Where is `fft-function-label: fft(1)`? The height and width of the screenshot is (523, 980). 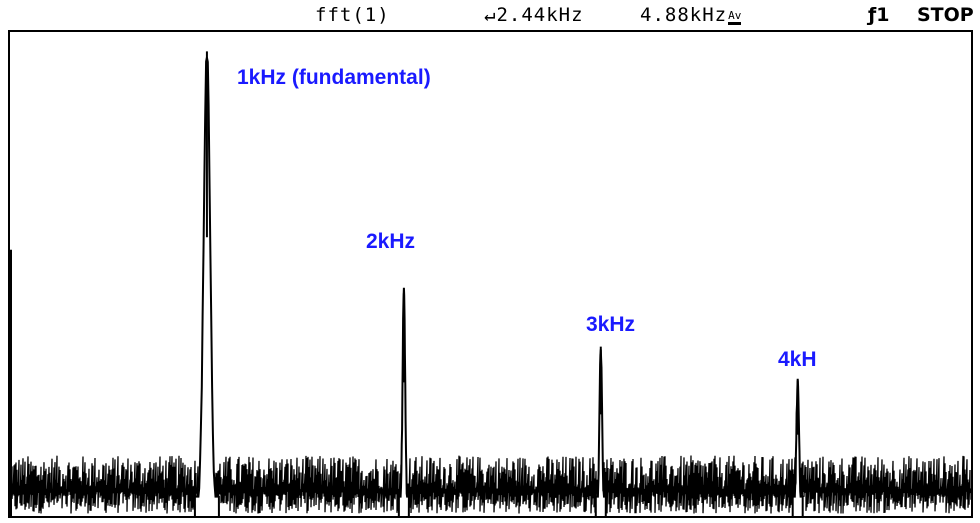
fft-function-label: fft(1) is located at coordinates (352, 15).